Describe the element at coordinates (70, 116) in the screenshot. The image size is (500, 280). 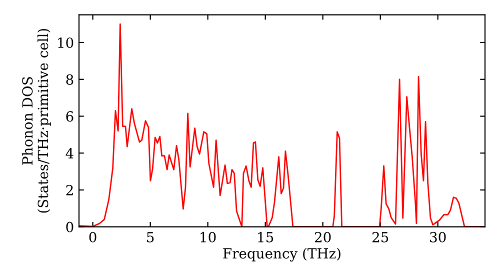
I see `y-tick-label: 6` at that location.